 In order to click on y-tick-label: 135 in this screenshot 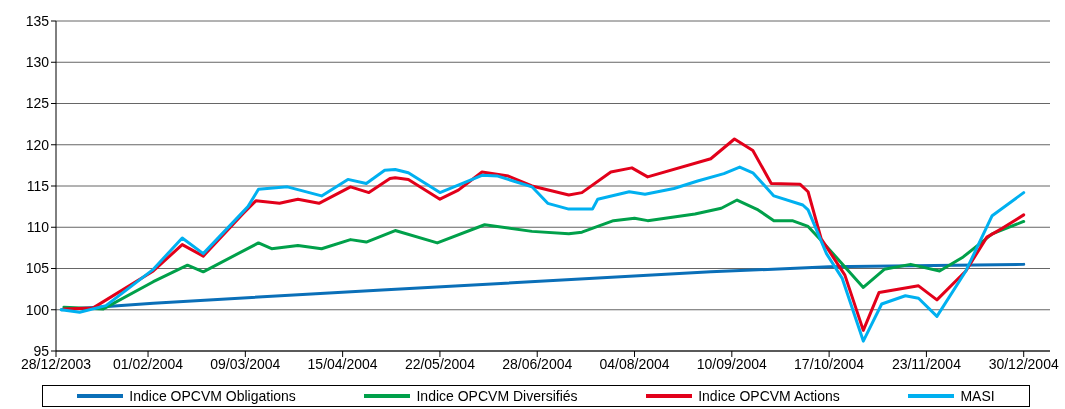, I will do `click(37, 20)`.